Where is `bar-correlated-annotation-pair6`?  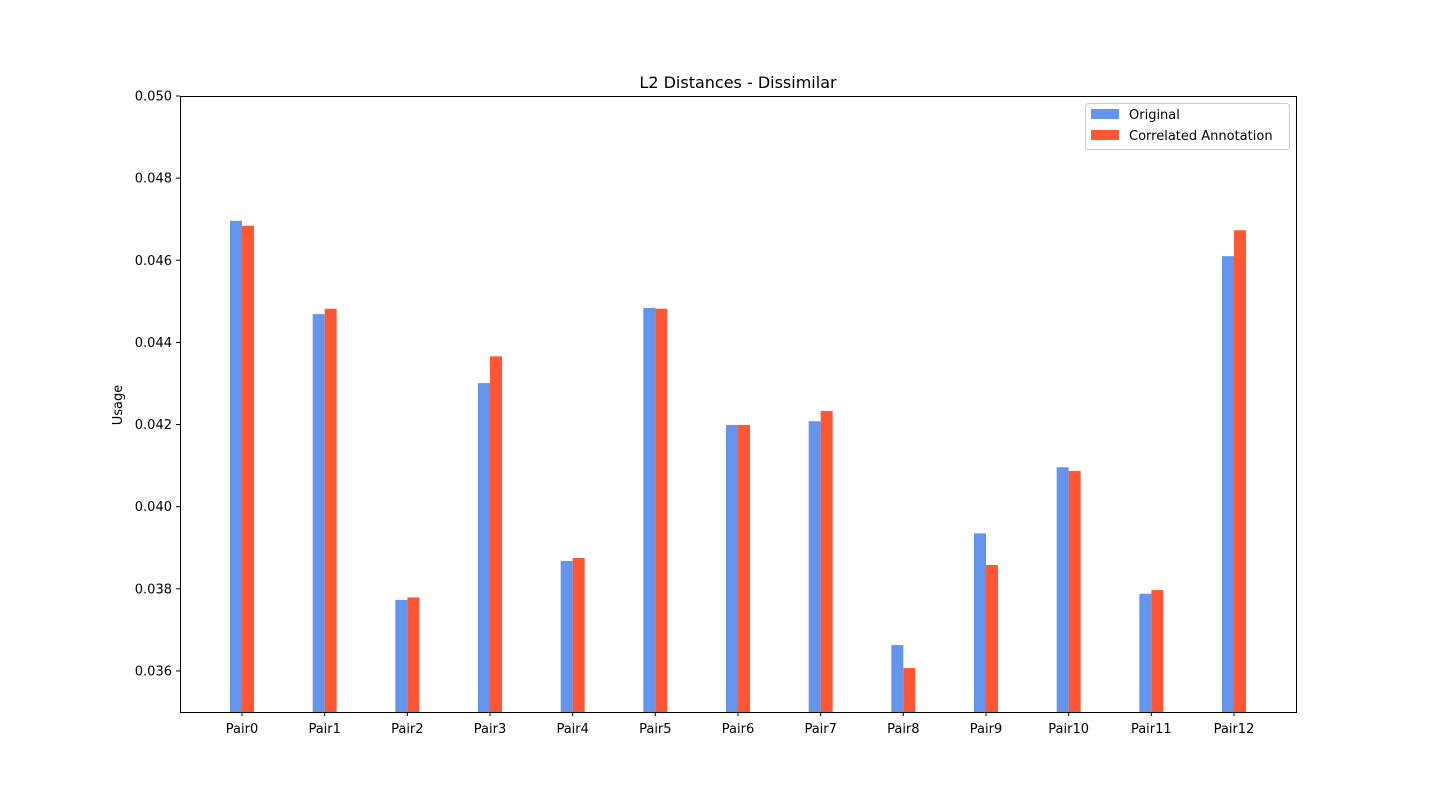 bar-correlated-annotation-pair6 is located at coordinates (744, 568).